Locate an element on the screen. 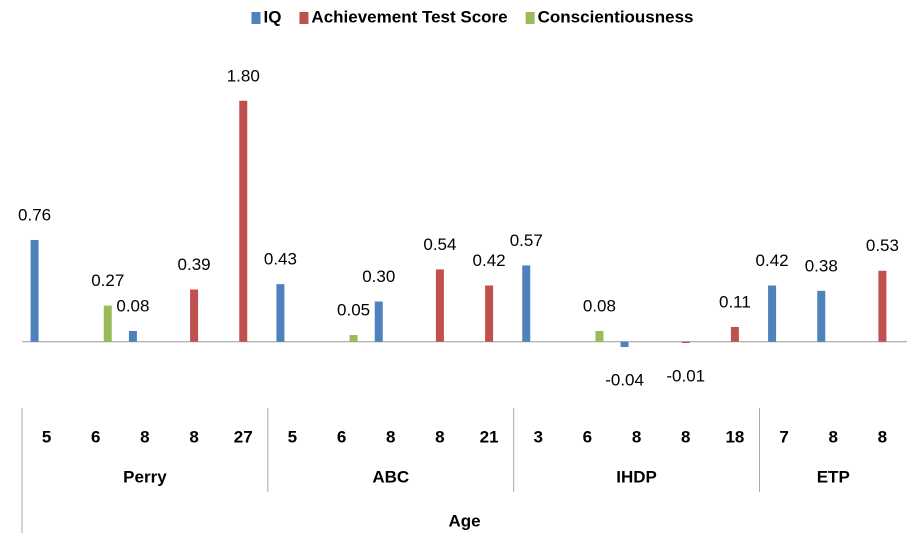 The width and height of the screenshot is (907, 533). x-axis-label: Age is located at coordinates (464, 520).